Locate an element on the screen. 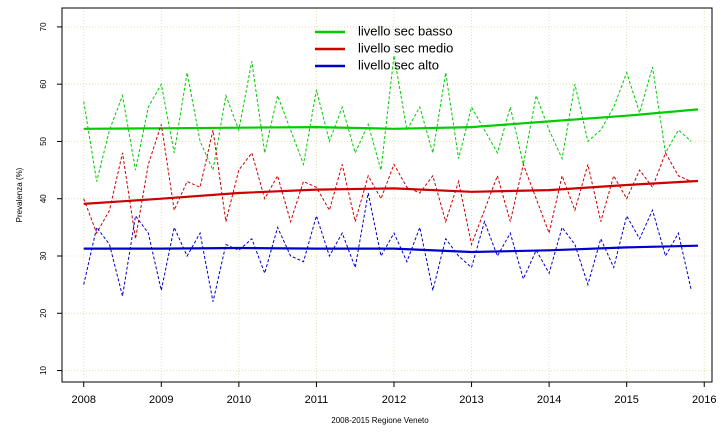 The height and width of the screenshot is (434, 721). x-tick-label: 2012 is located at coordinates (394, 400).